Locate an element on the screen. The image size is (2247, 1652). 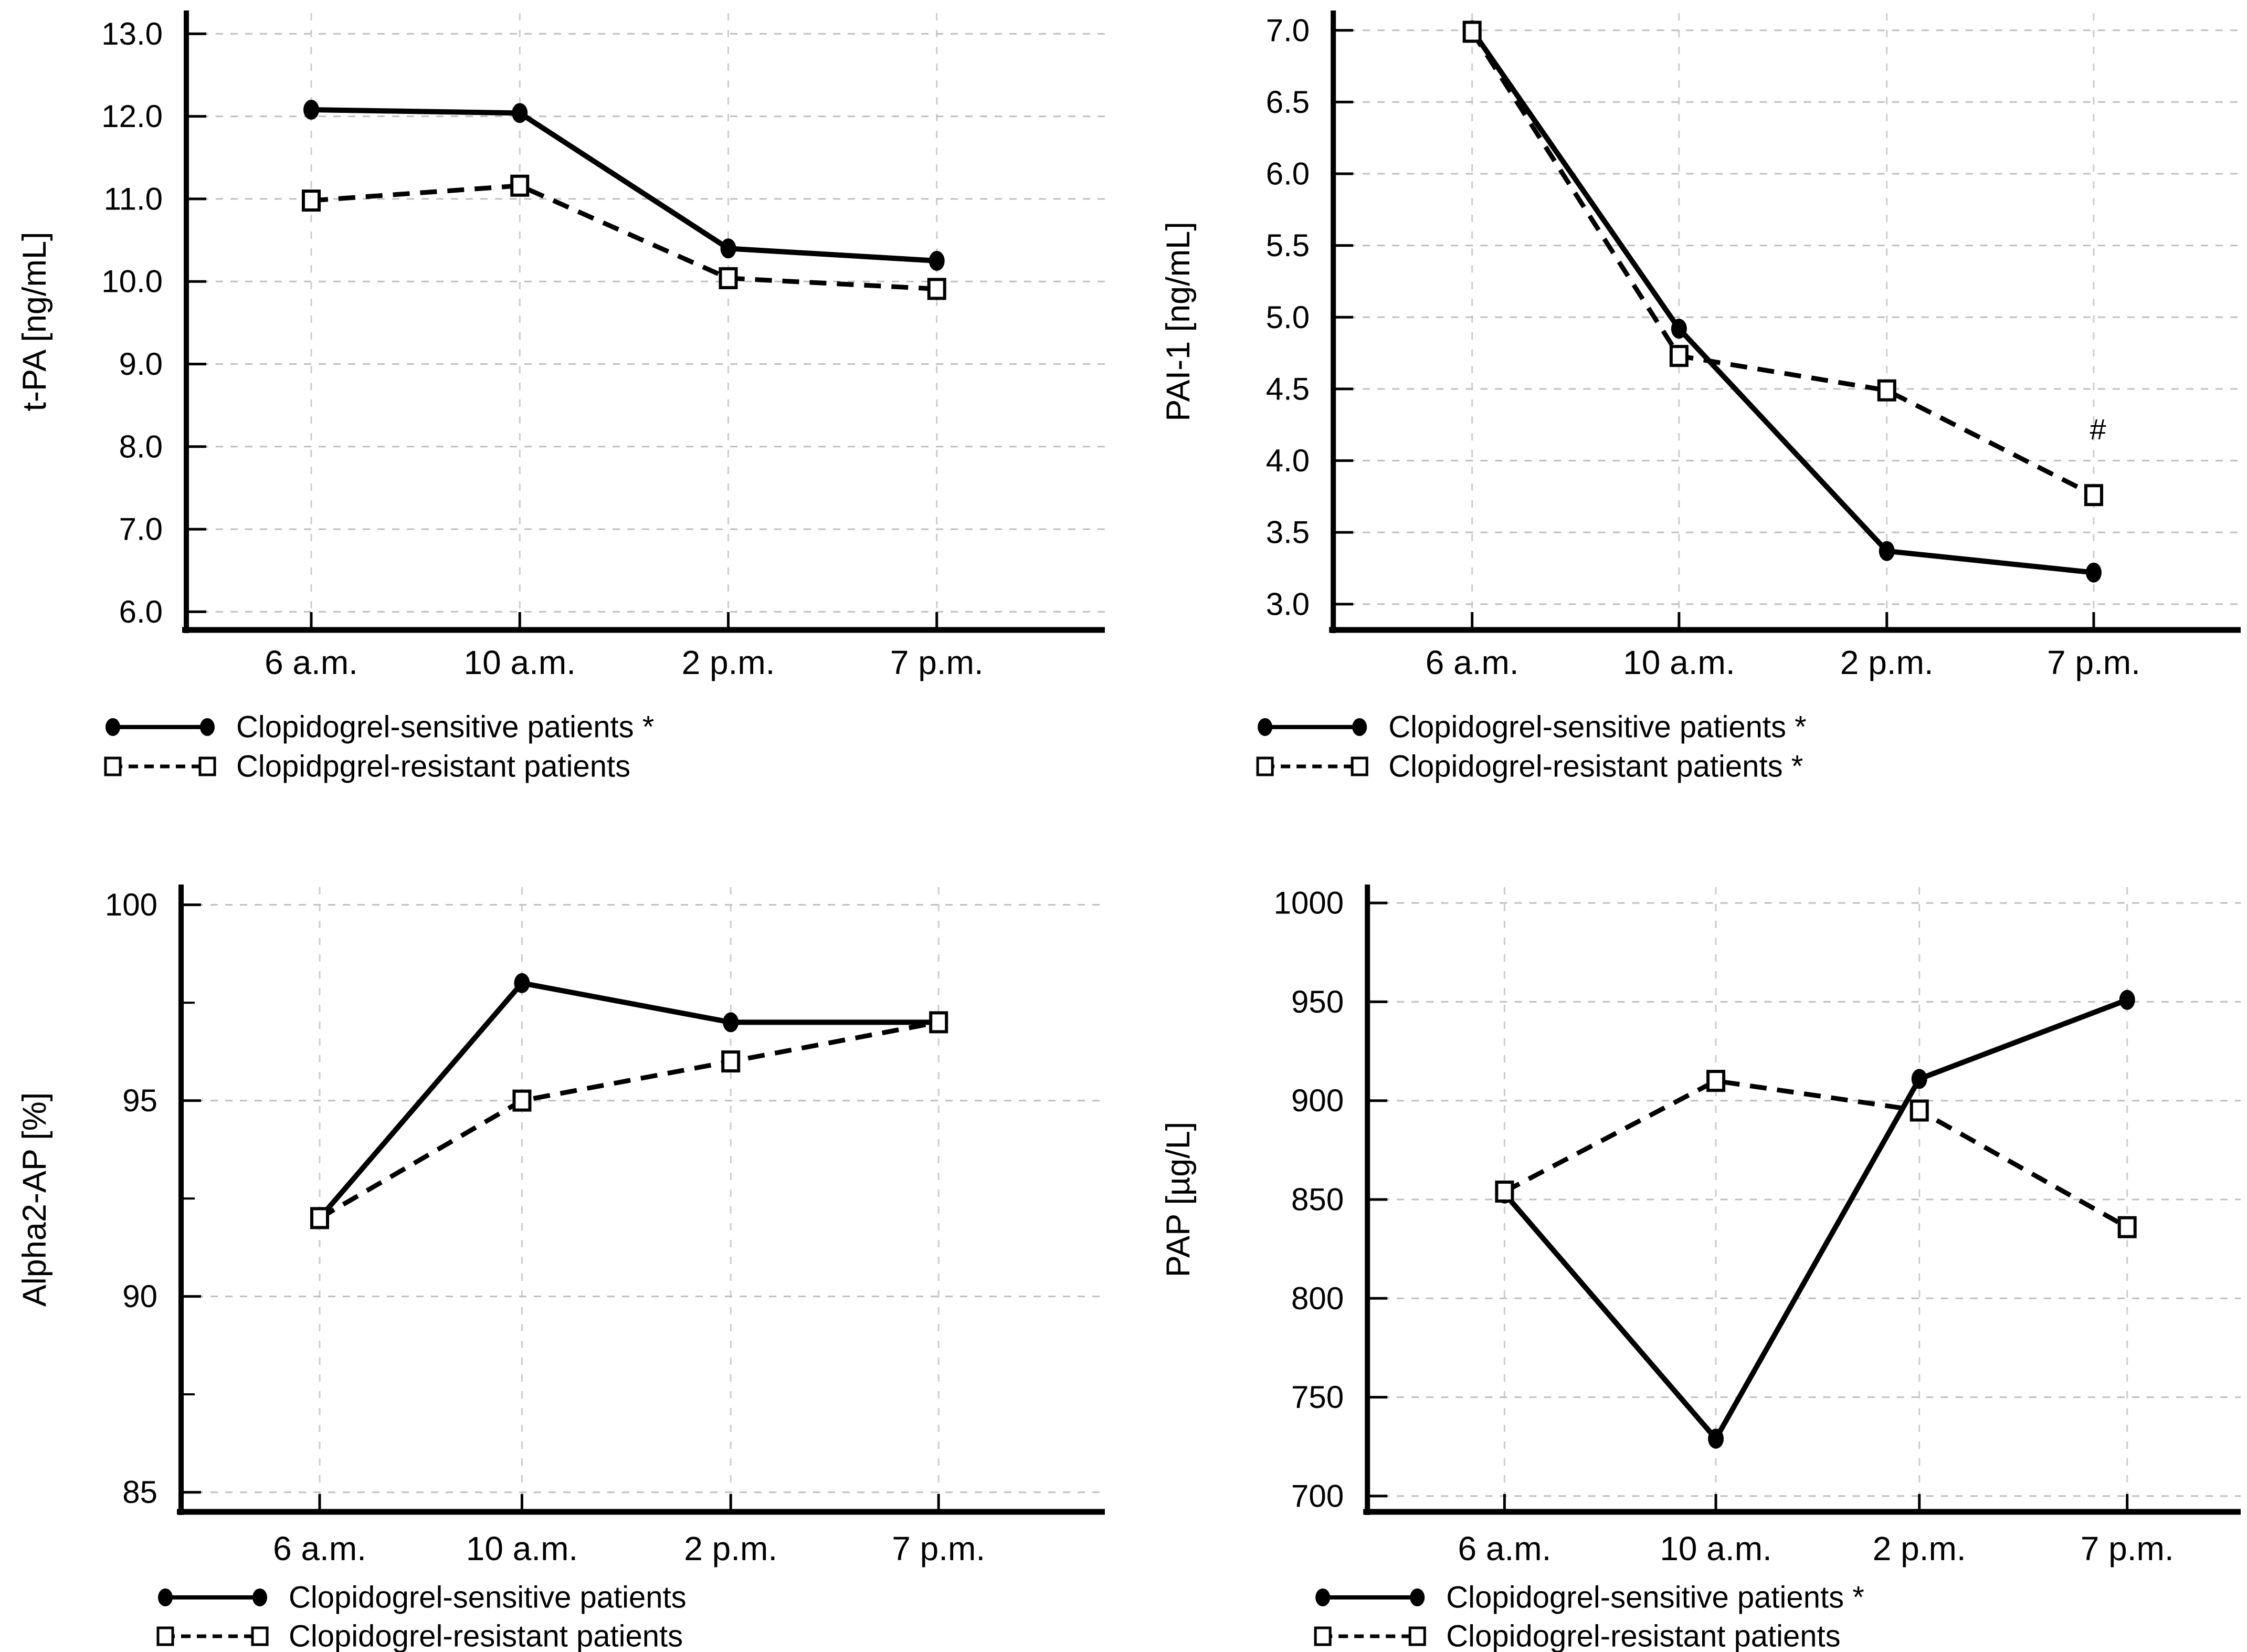
y-tick-label: 11.0 is located at coordinates (133, 198).